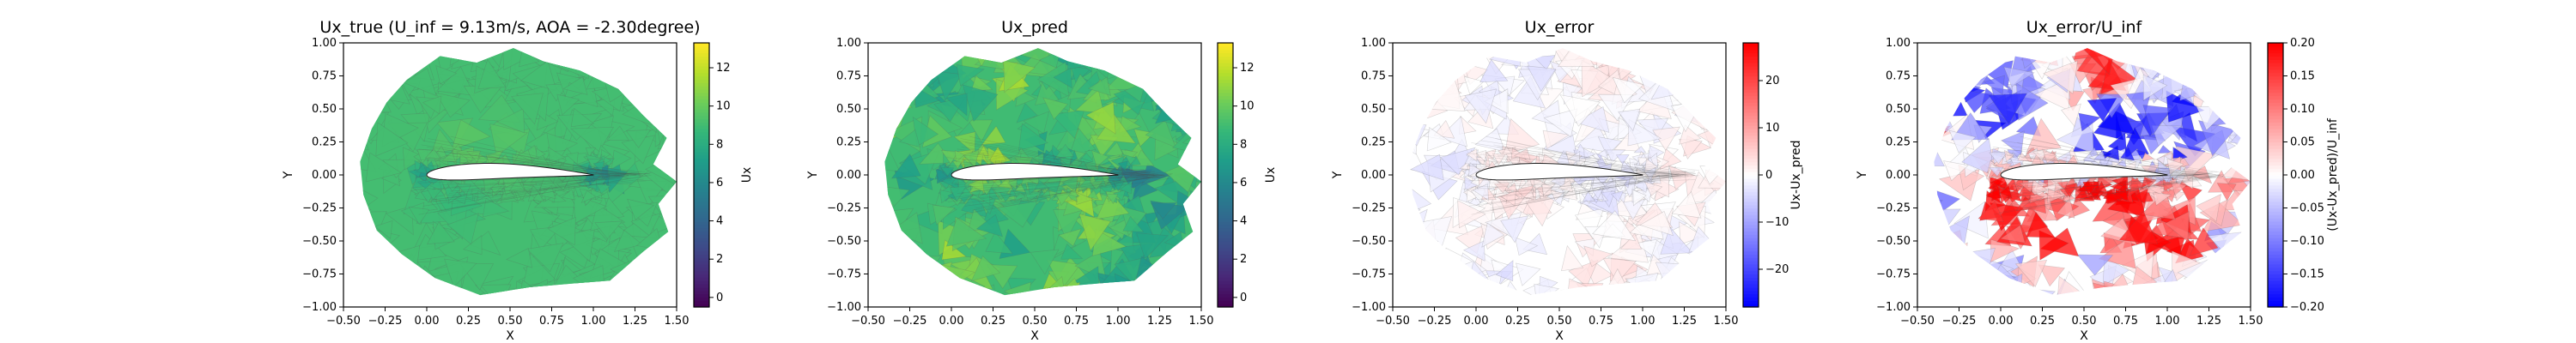  Describe the element at coordinates (848, 142) in the screenshot. I see `y-tick-label: 0.25` at that location.